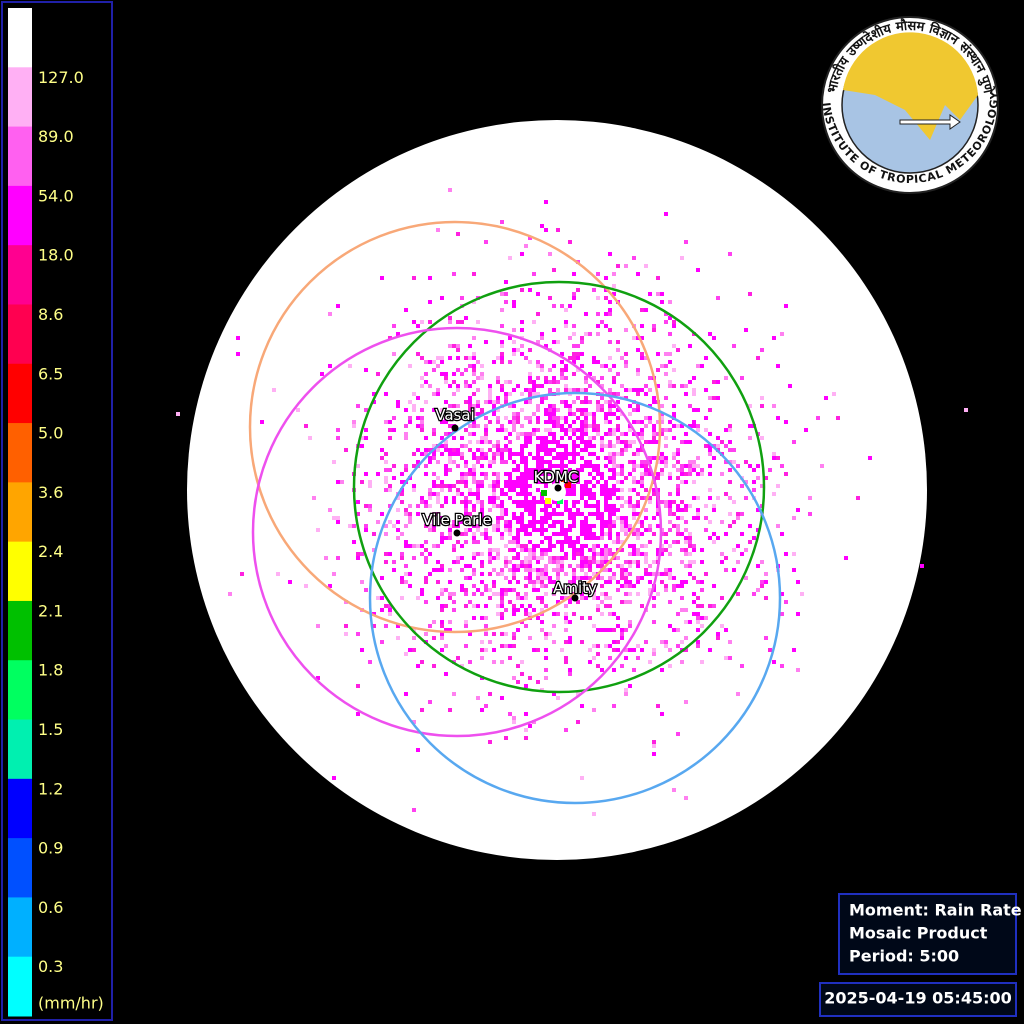 This screenshot has height=1024, width=1024. I want to click on legend-swatch, so click(20, 97).